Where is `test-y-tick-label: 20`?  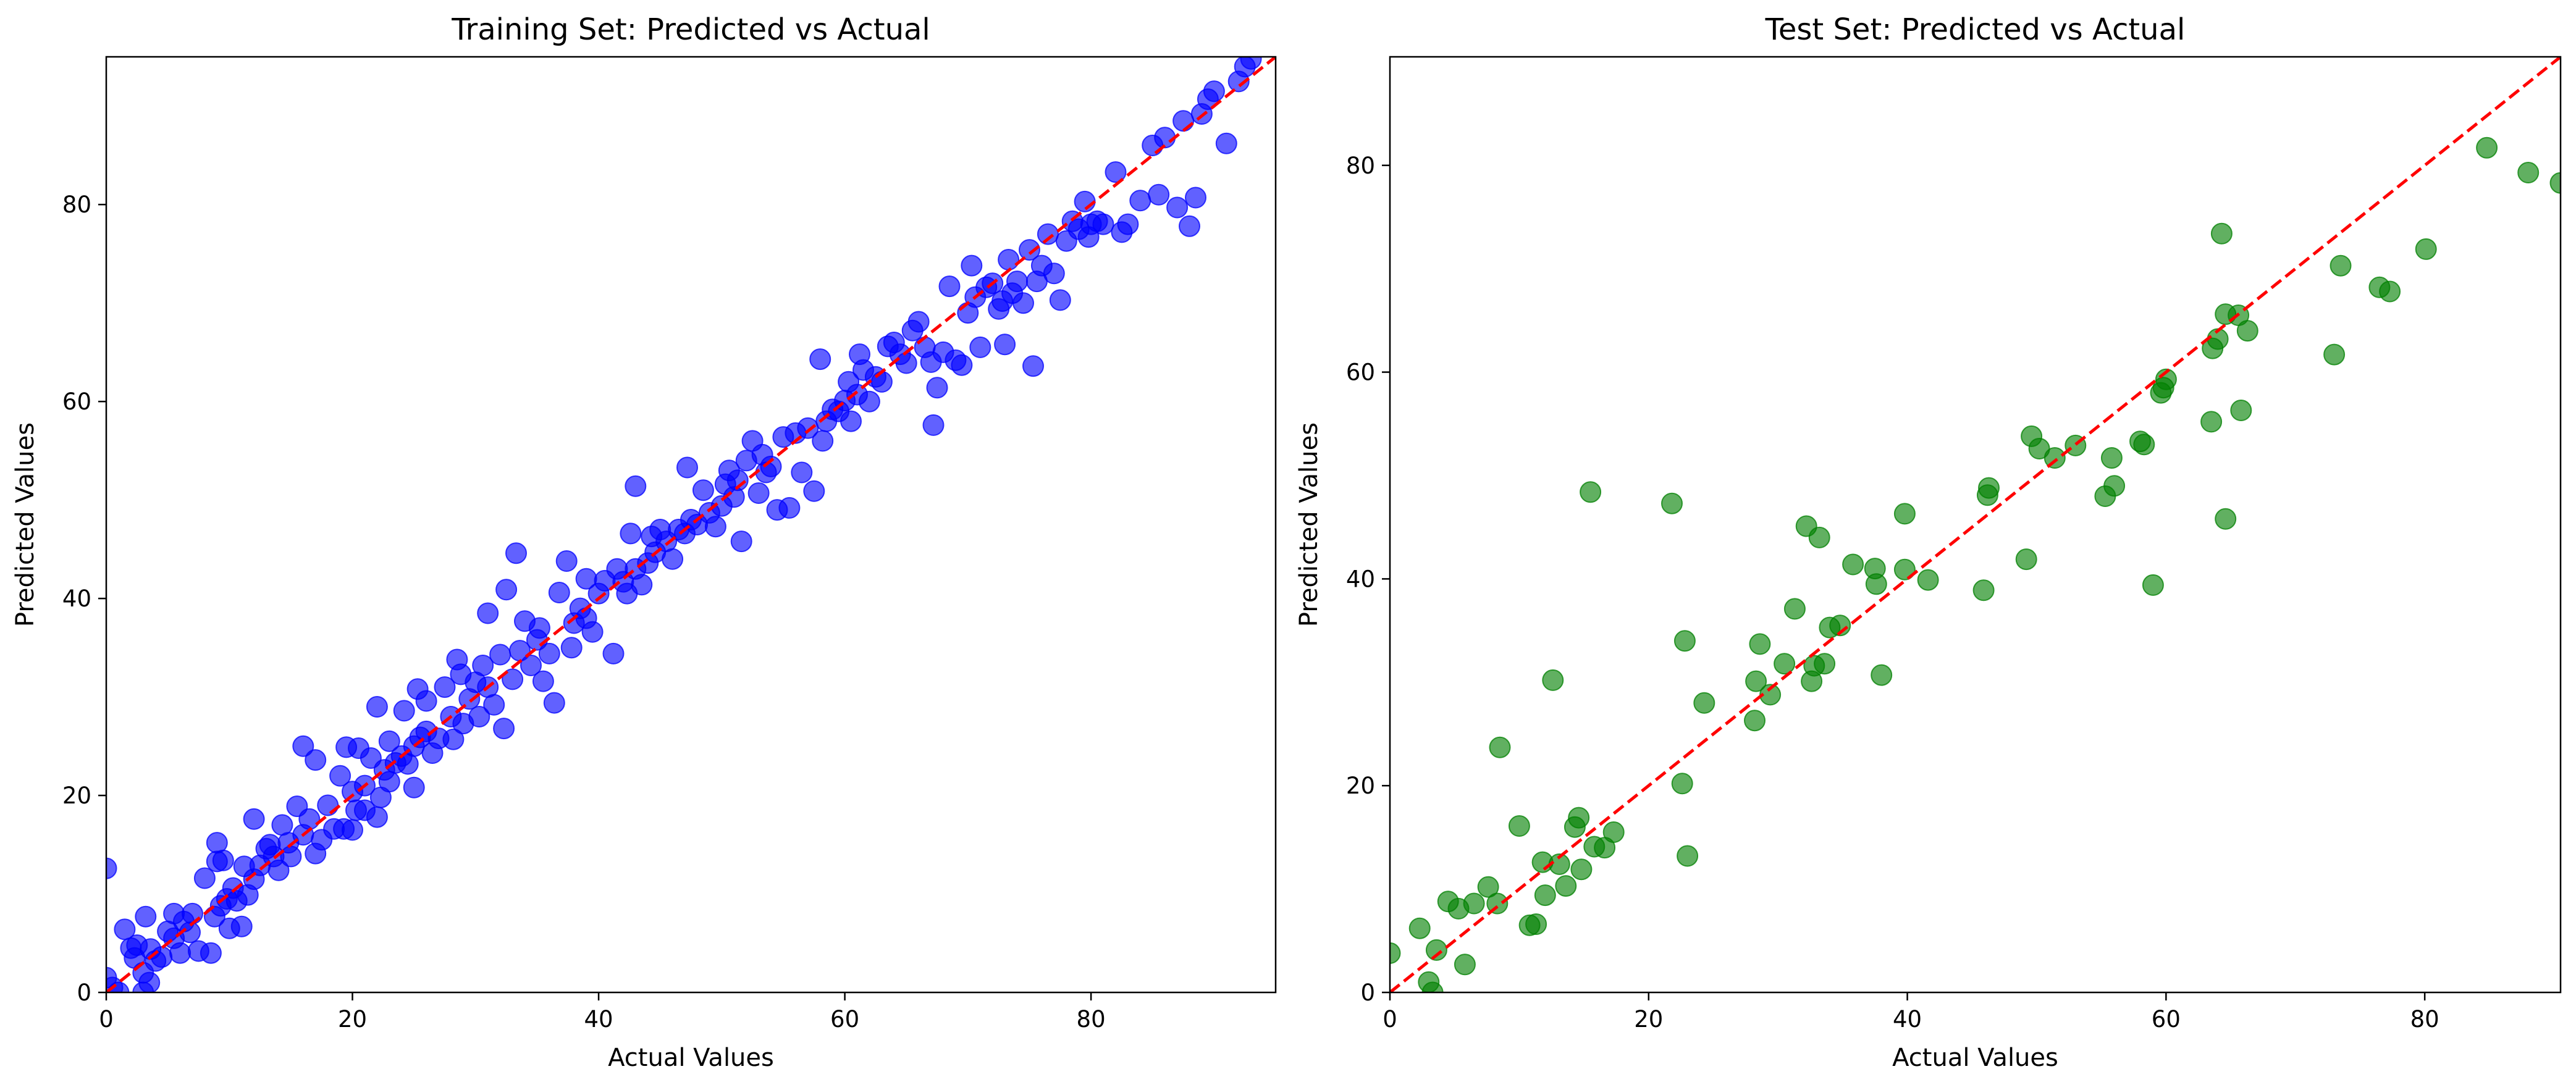 test-y-tick-label: 20 is located at coordinates (1360, 786).